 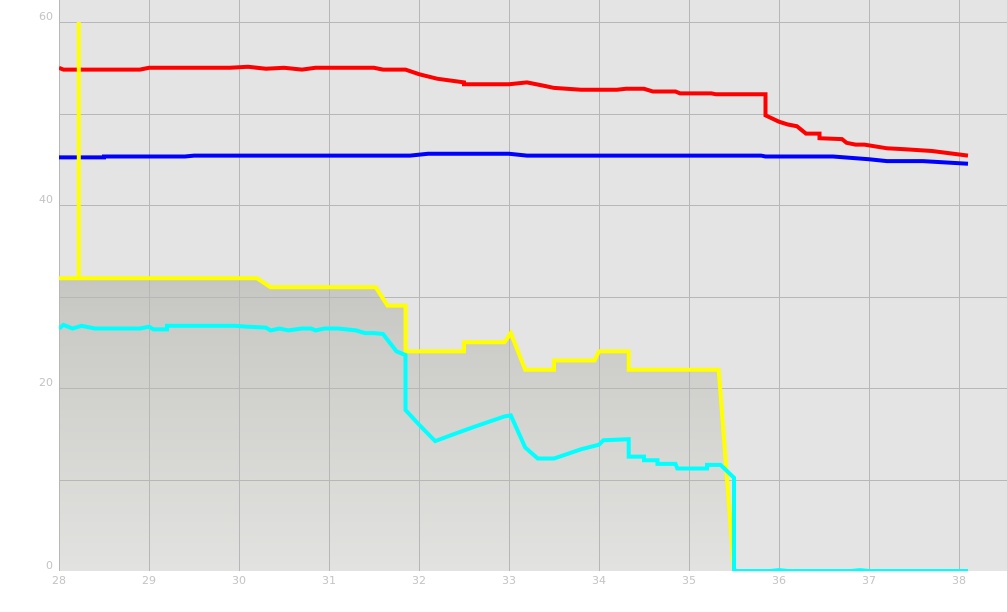 What do you see at coordinates (59, 580) in the screenshot?
I see `x-tick-label: 28` at bounding box center [59, 580].